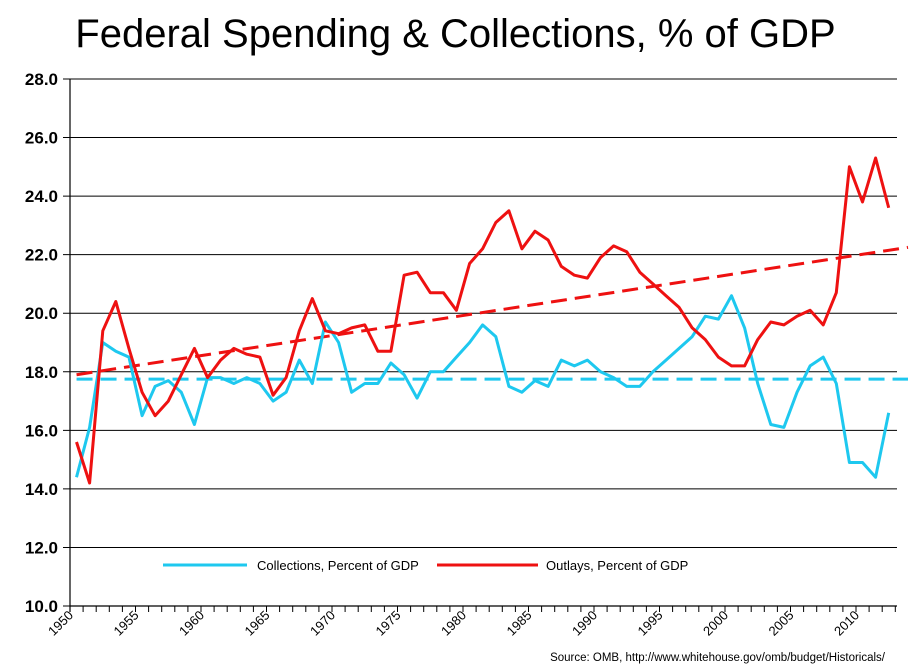 The height and width of the screenshot is (672, 911). What do you see at coordinates (322, 623) in the screenshot?
I see `x-tick-label: 1970` at bounding box center [322, 623].